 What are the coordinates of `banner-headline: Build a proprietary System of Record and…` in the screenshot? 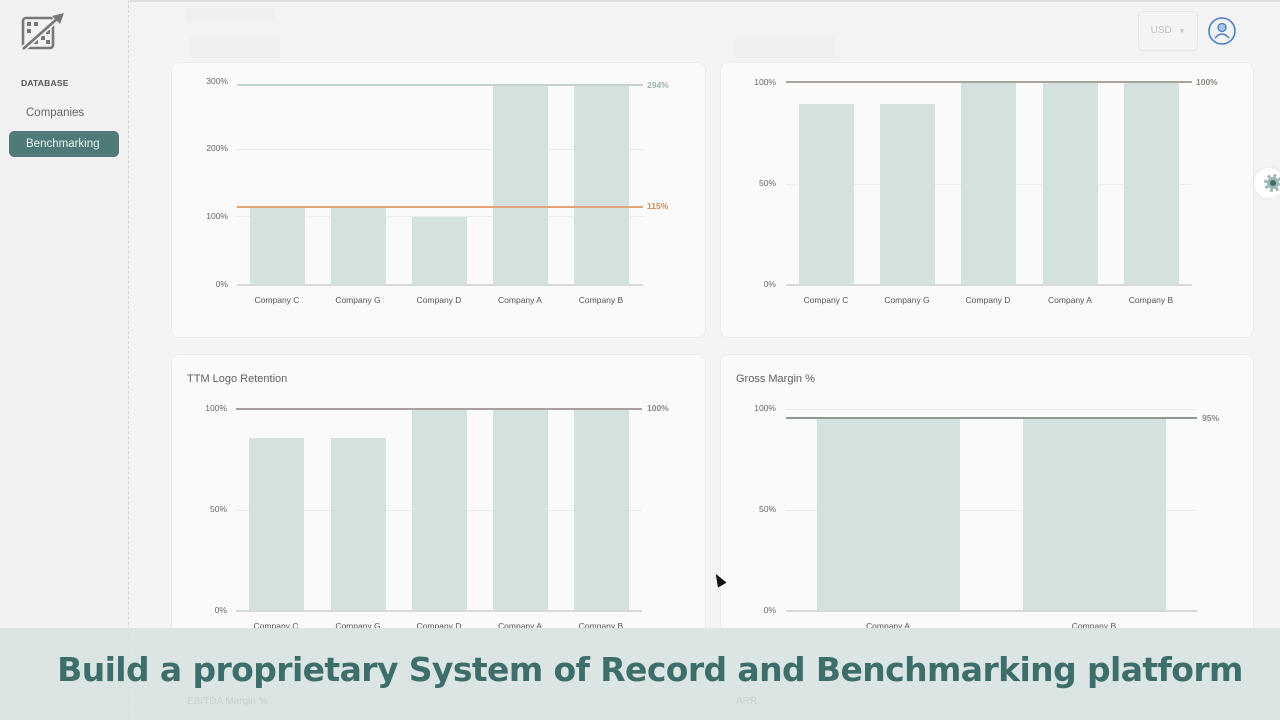 It's located at (650, 669).